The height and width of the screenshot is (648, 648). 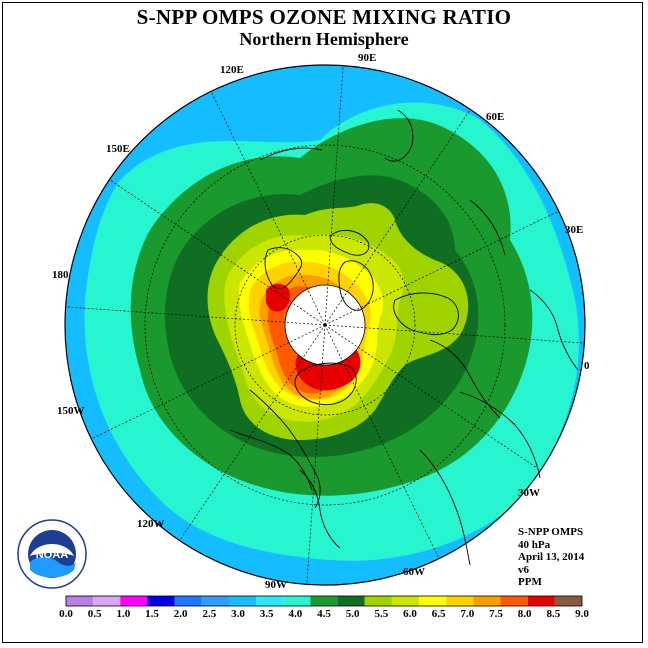 I want to click on colorbar-tick-label: 5.5, so click(x=381, y=614).